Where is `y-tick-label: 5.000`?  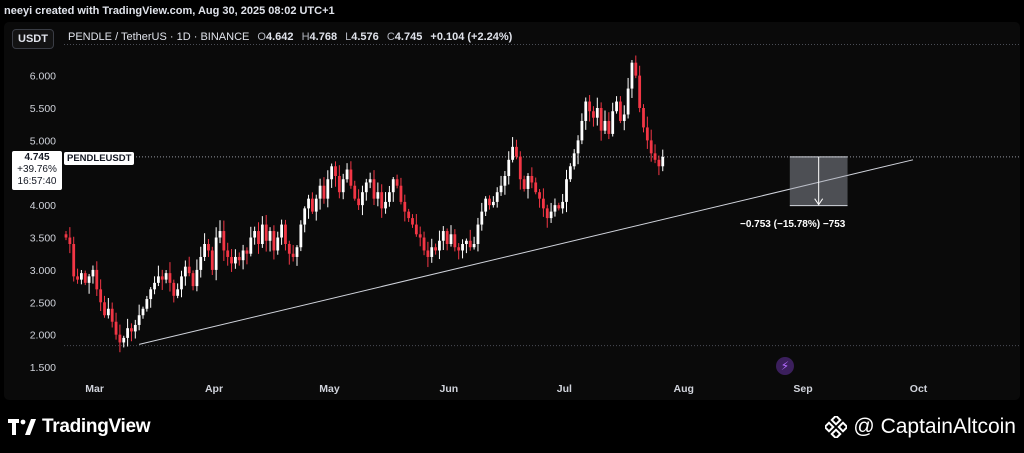
y-tick-label: 5.000 is located at coordinates (43, 141).